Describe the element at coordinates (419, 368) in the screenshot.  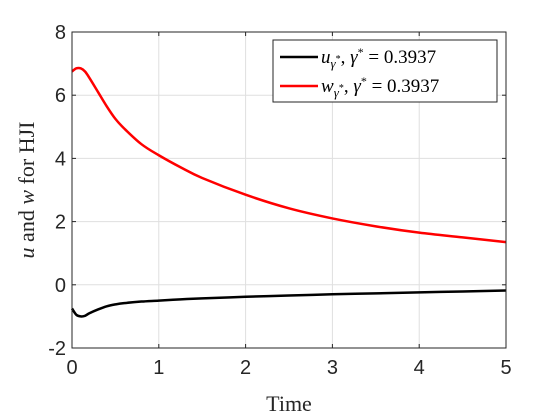
I see `x-tick-label: 4` at that location.